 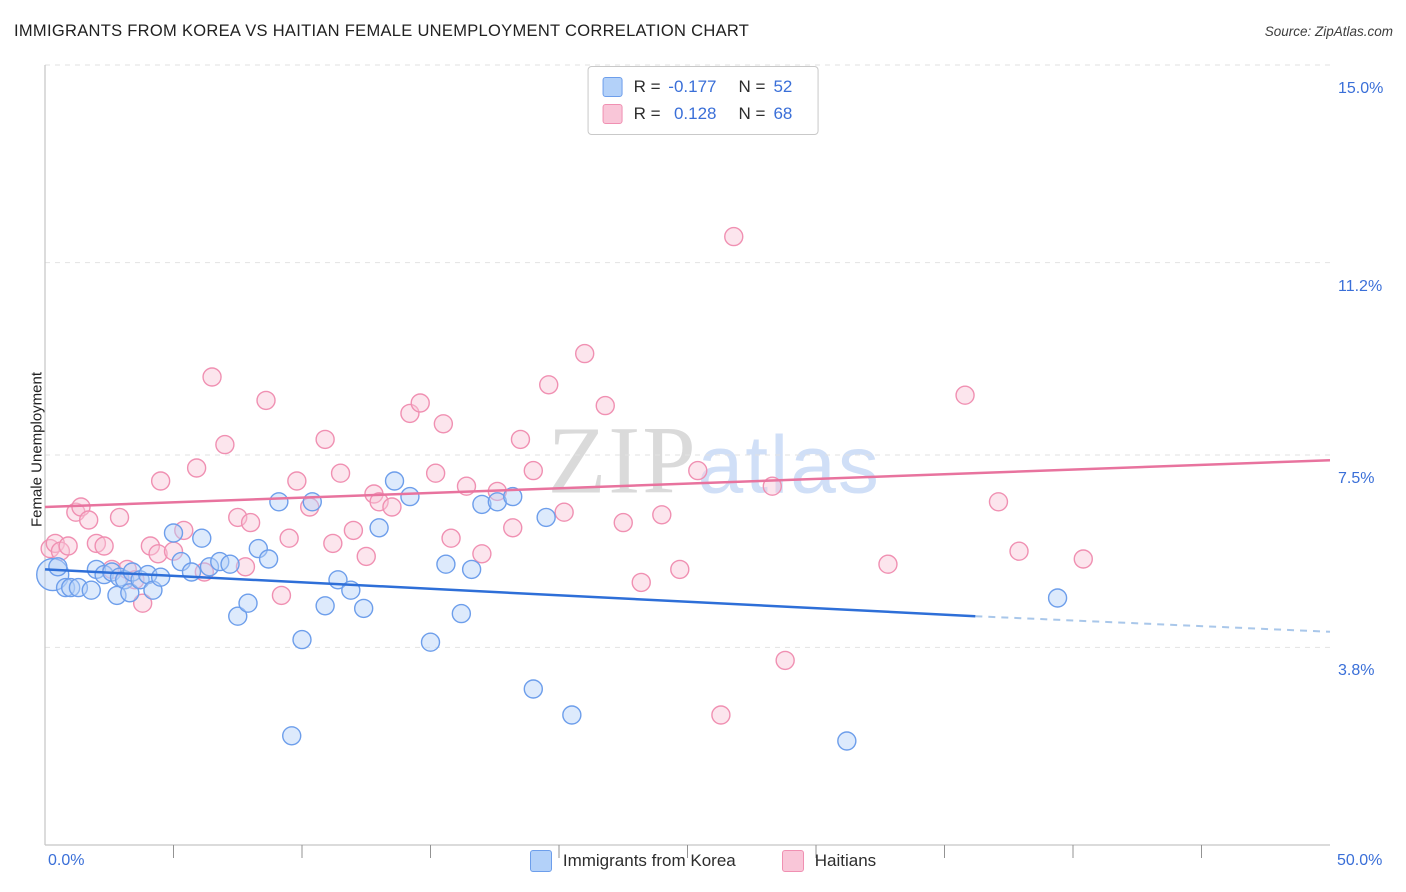 What do you see at coordinates (692, 86) in the screenshot?
I see `korea-r-value: -0.177` at bounding box center [692, 86].